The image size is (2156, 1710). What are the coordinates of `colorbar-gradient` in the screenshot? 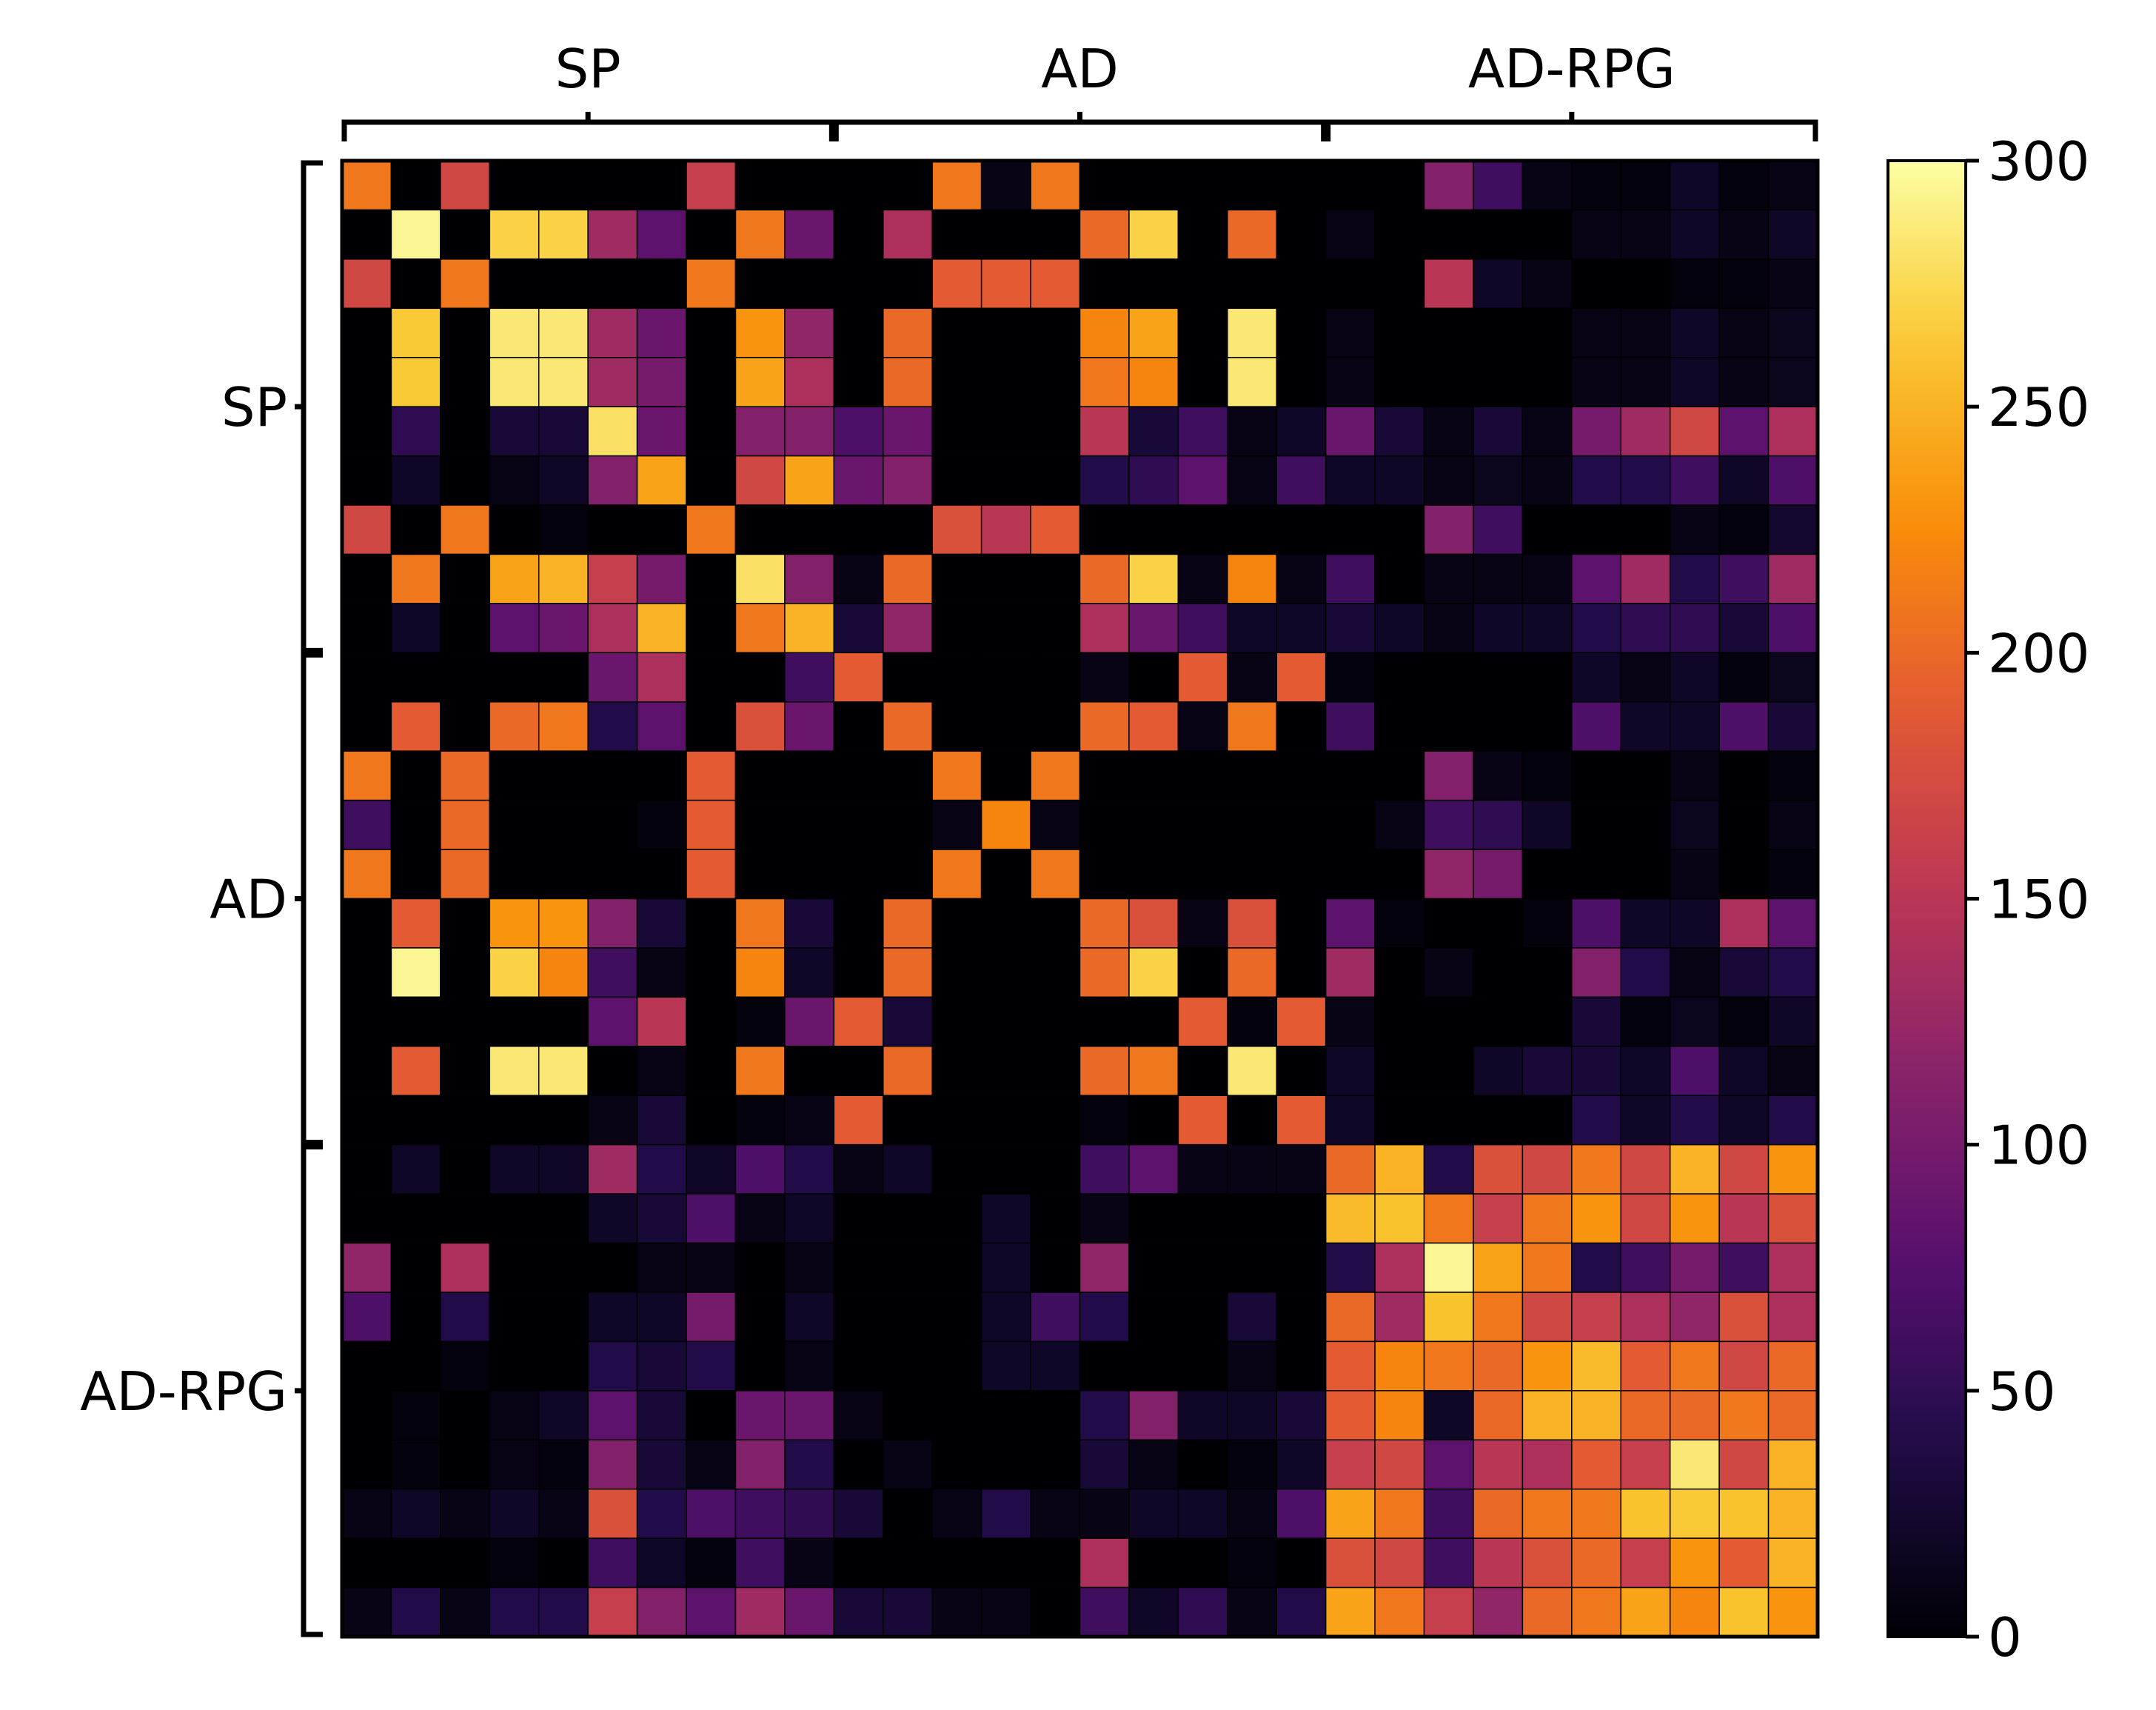 It's located at (1926, 898).